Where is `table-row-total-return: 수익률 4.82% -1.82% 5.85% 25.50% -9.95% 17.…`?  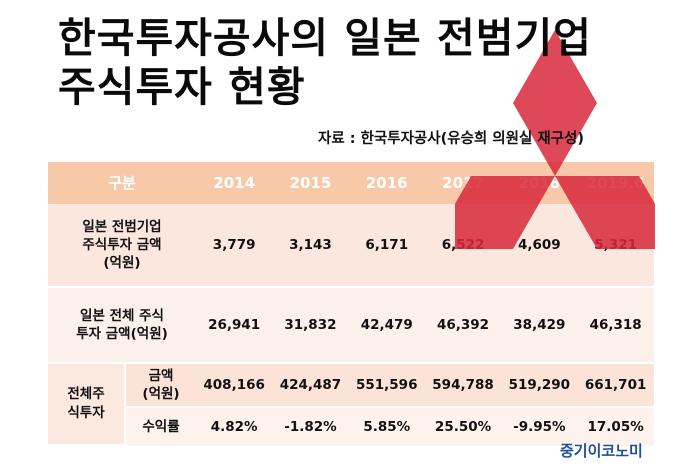 table-row-total-return: 수익률 4.82% -1.82% 5.85% 25.50% -9.95% 17.… is located at coordinates (390, 427).